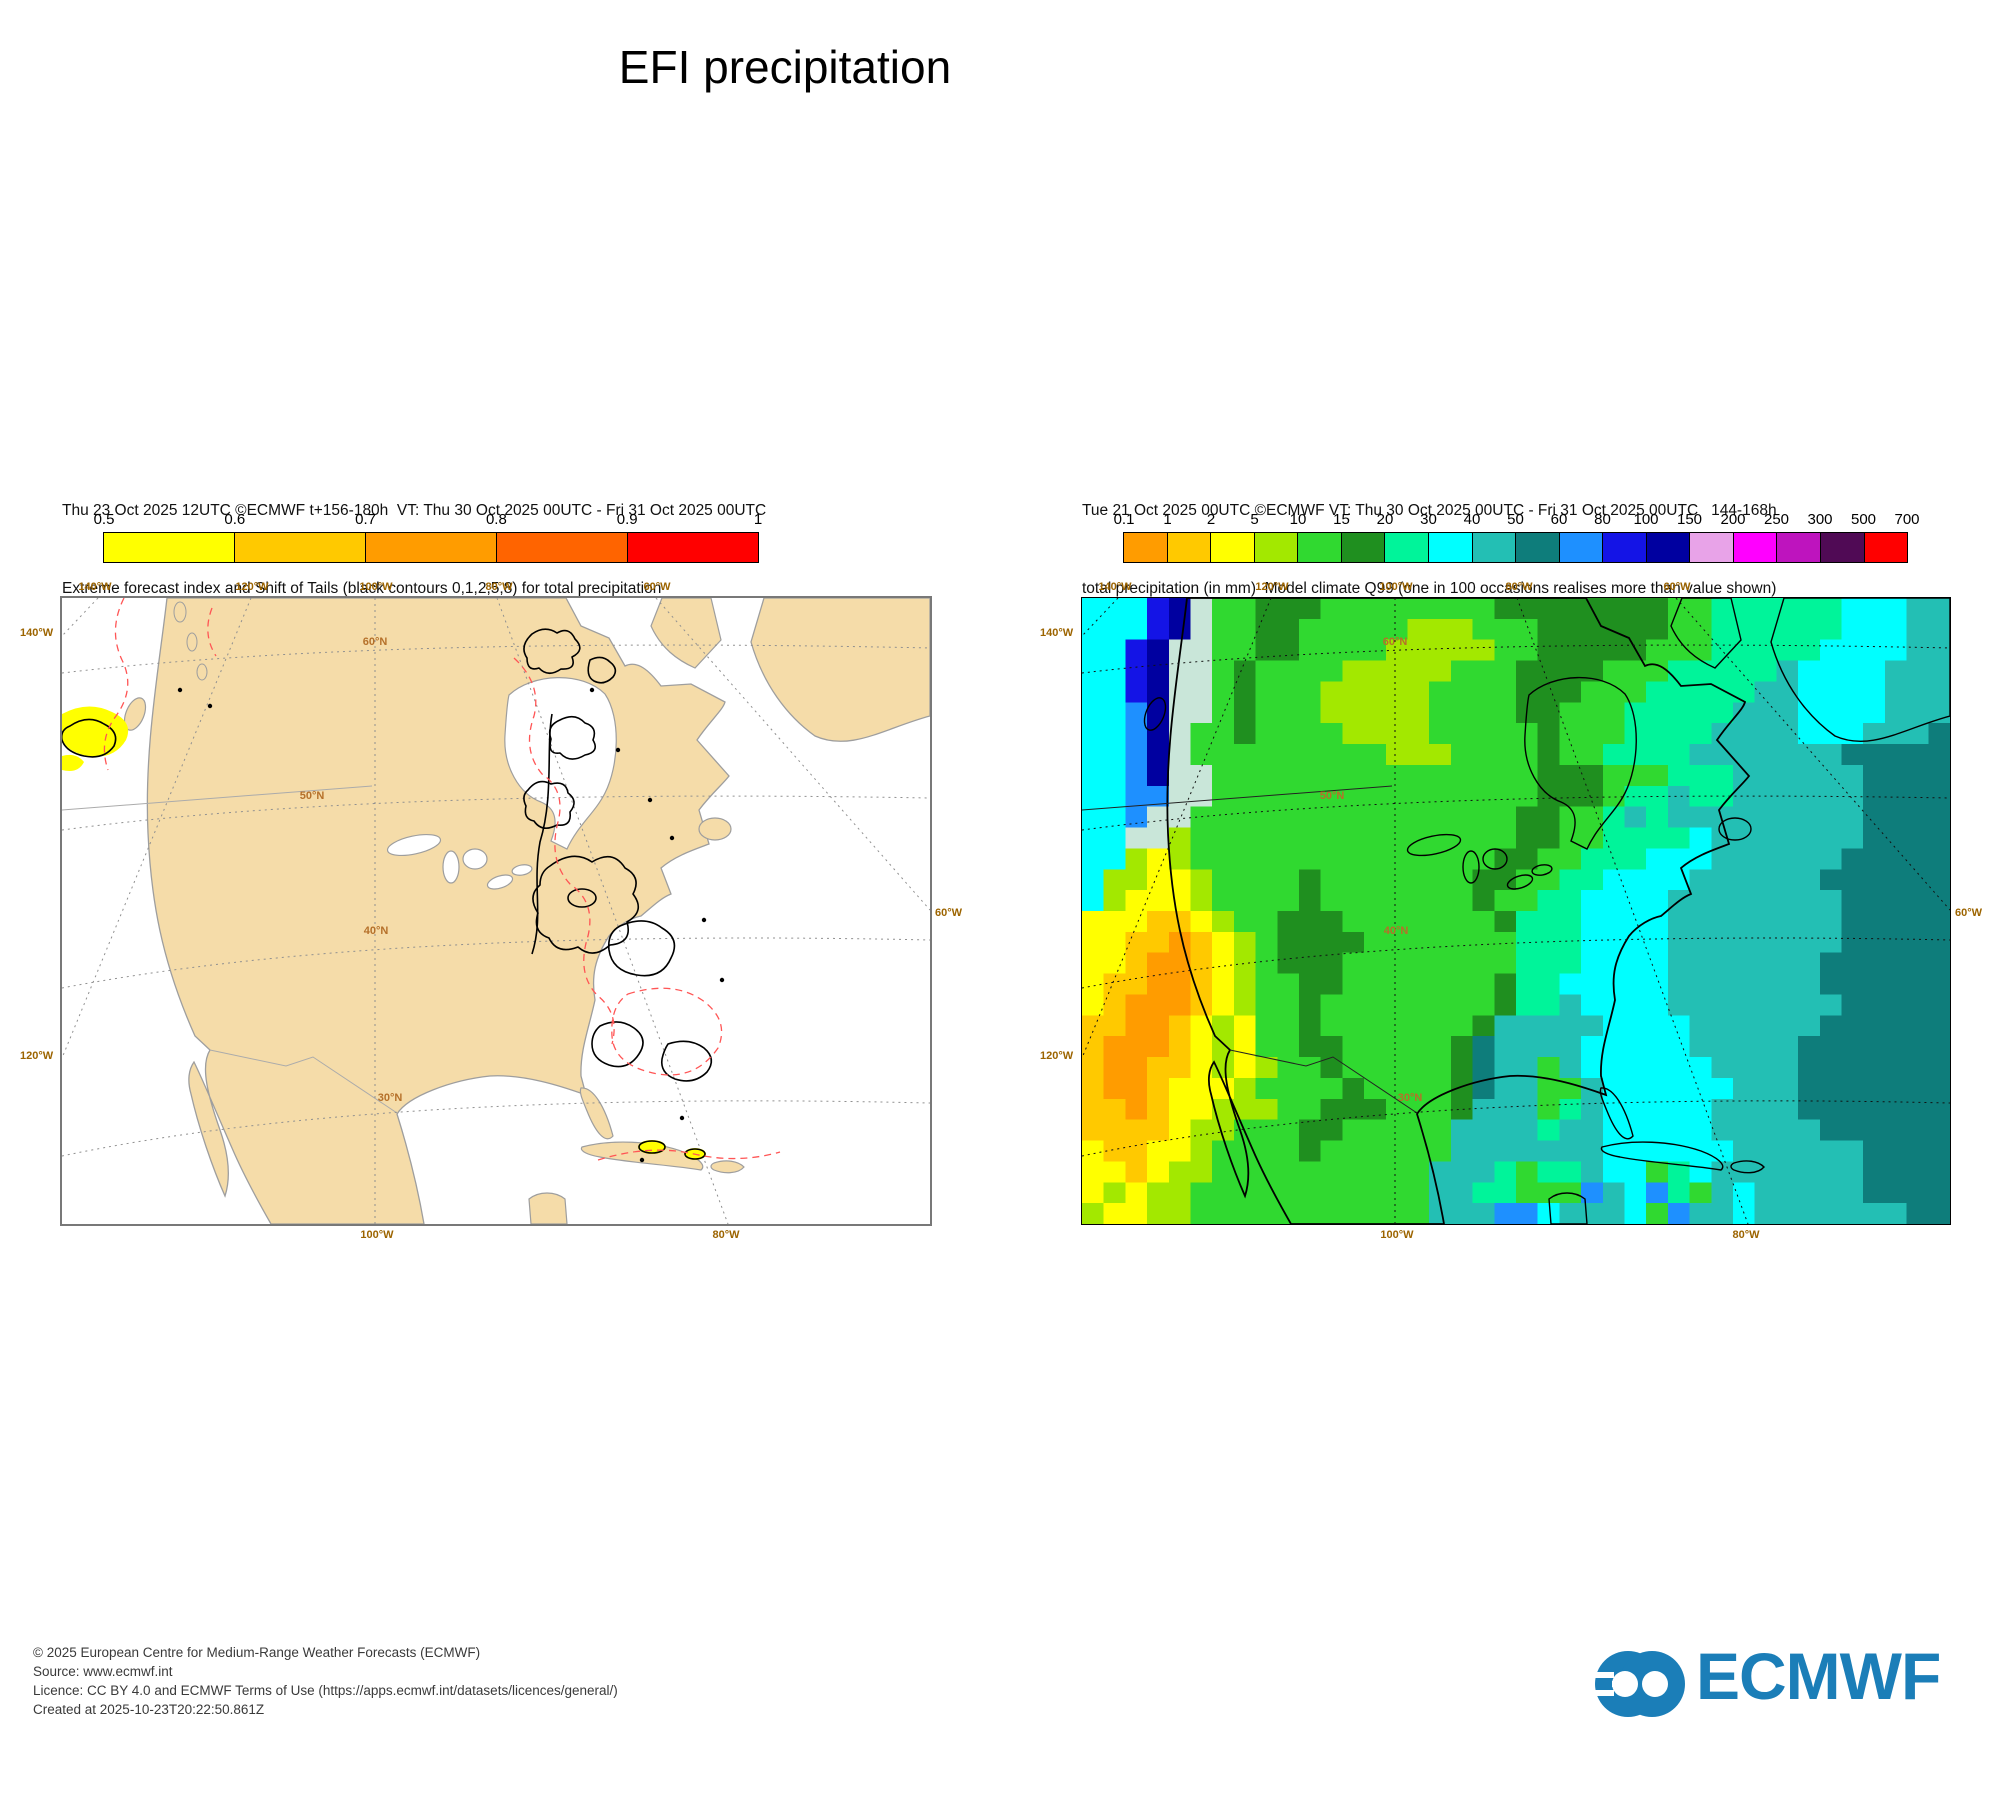 This screenshot has width=2000, height=1800. What do you see at coordinates (235, 519) in the screenshot?
I see `colorbar-tick-label: 0.6` at bounding box center [235, 519].